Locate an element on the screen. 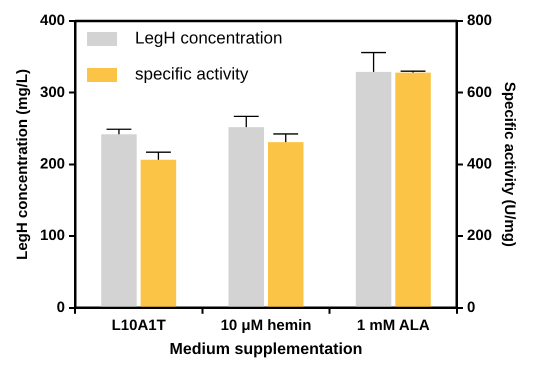 This screenshot has height=369, width=534. x-tick-label: 1 mM ALA is located at coordinates (393, 325).